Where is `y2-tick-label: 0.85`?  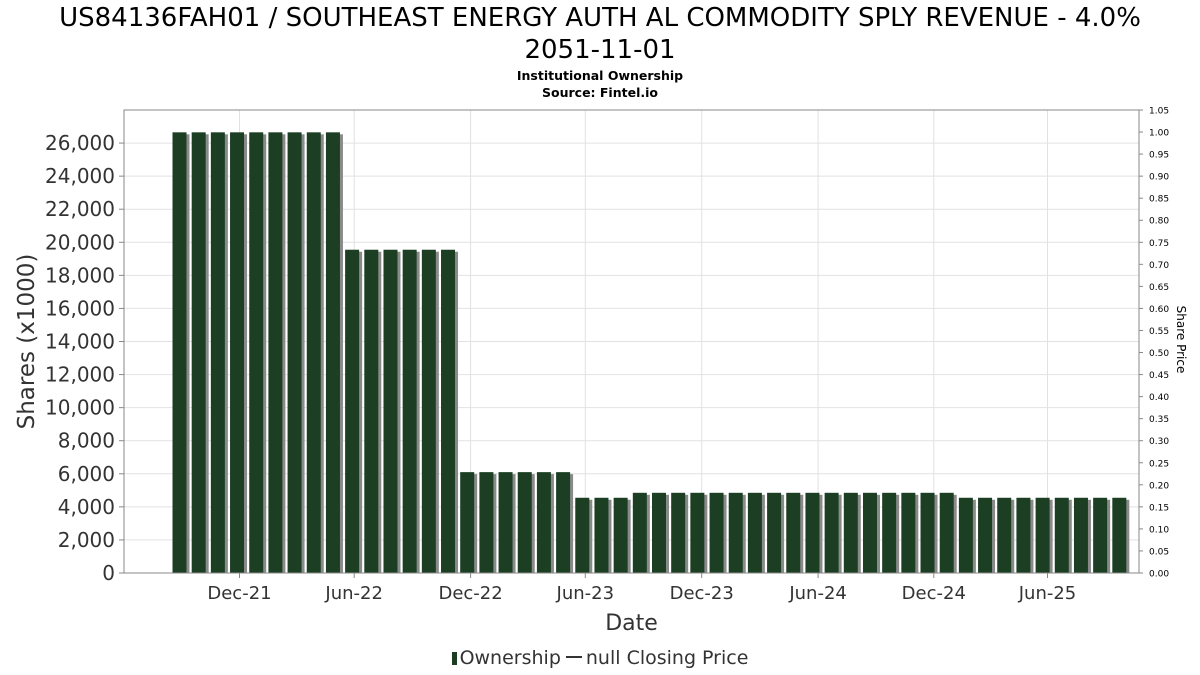 y2-tick-label: 0.85 is located at coordinates (1159, 200).